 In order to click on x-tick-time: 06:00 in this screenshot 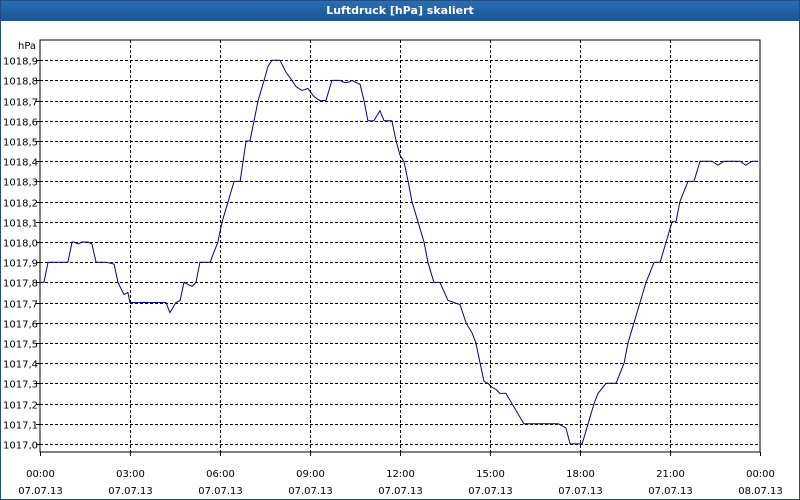, I will do `click(220, 474)`.